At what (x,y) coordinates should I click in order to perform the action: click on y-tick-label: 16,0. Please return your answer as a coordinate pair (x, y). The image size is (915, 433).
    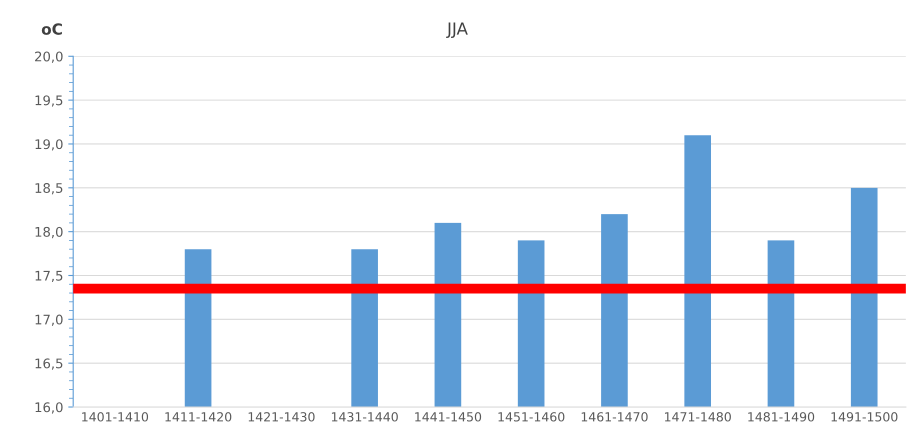
    Looking at the image, I should click on (49, 408).